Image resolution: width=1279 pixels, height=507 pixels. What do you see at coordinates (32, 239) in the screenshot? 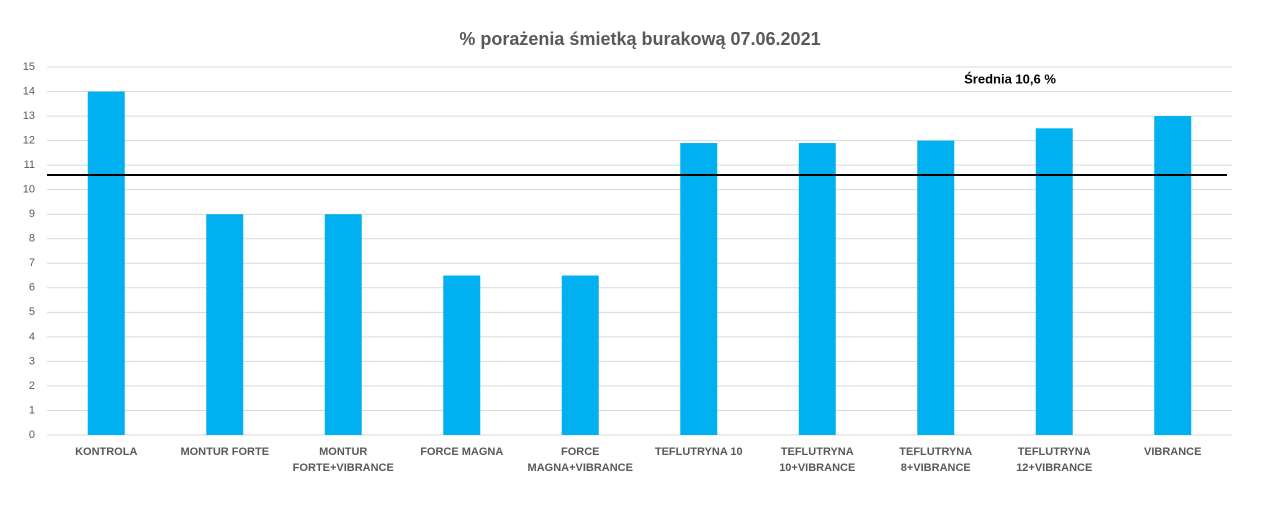
I see `y-tick-label: 8` at bounding box center [32, 239].